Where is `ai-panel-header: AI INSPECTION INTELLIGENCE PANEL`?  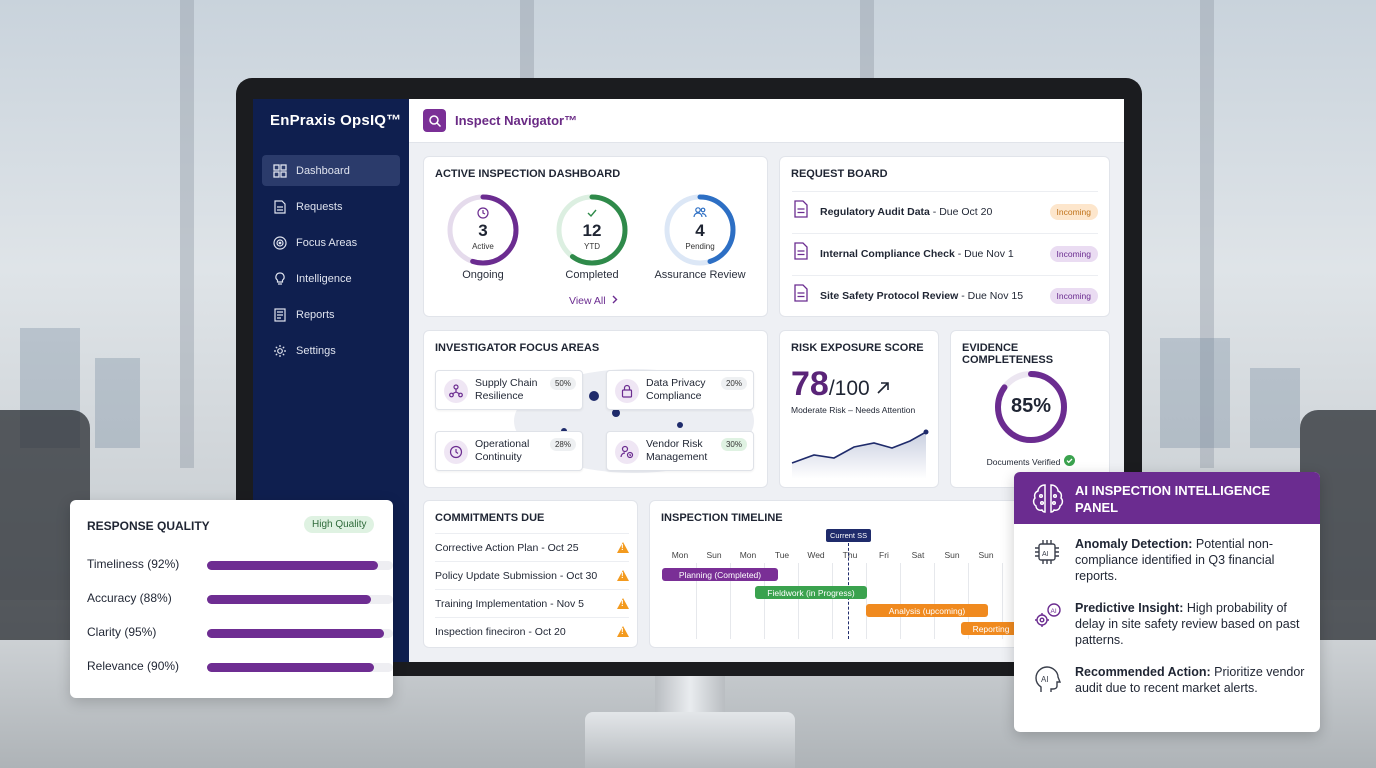
ai-panel-header: AI INSPECTION INTELLIGENCE PANEL is located at coordinates (1167, 498).